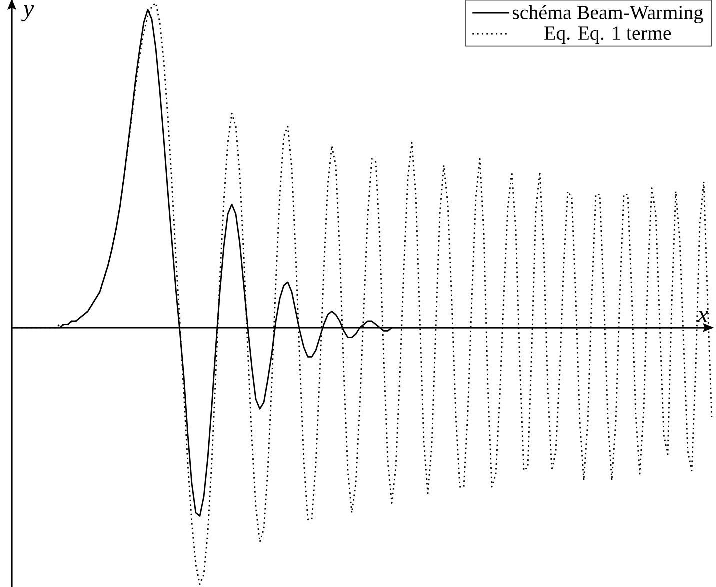 The height and width of the screenshot is (587, 716). I want to click on legend-label: Eq. Eq. 1 terme, so click(608, 35).